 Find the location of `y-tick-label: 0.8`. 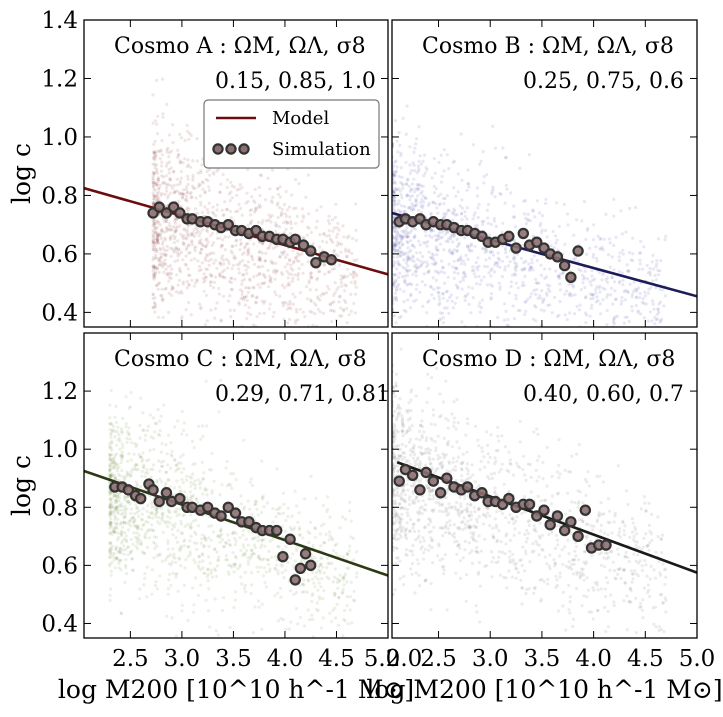

y-tick-label: 0.8 is located at coordinates (59, 508).